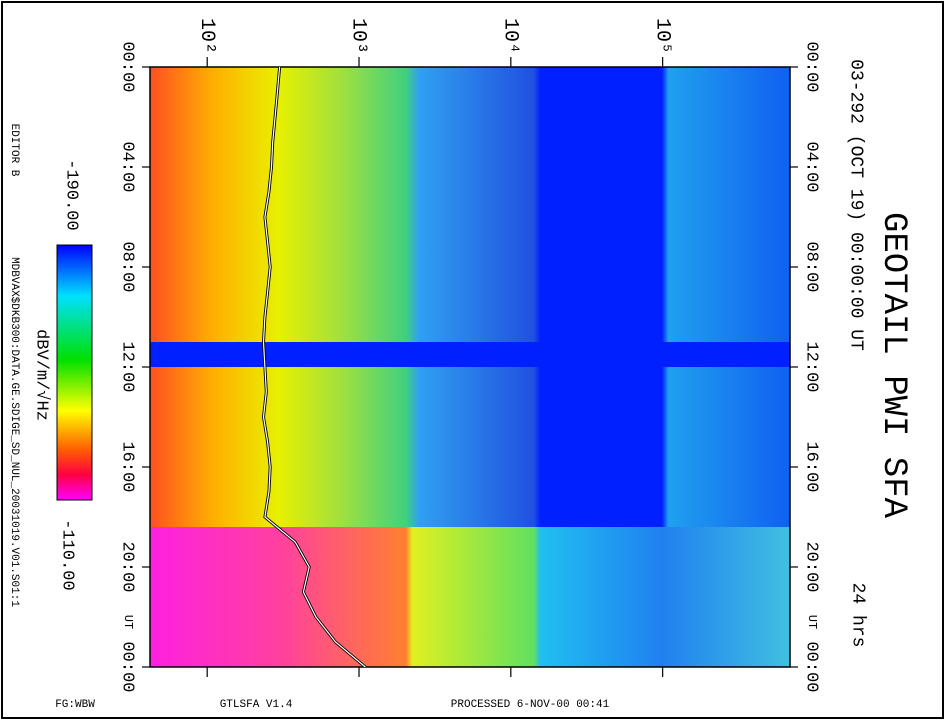  Describe the element at coordinates (42, 375) in the screenshot. I see `colorbar-label: dBV/m/√Hz` at that location.